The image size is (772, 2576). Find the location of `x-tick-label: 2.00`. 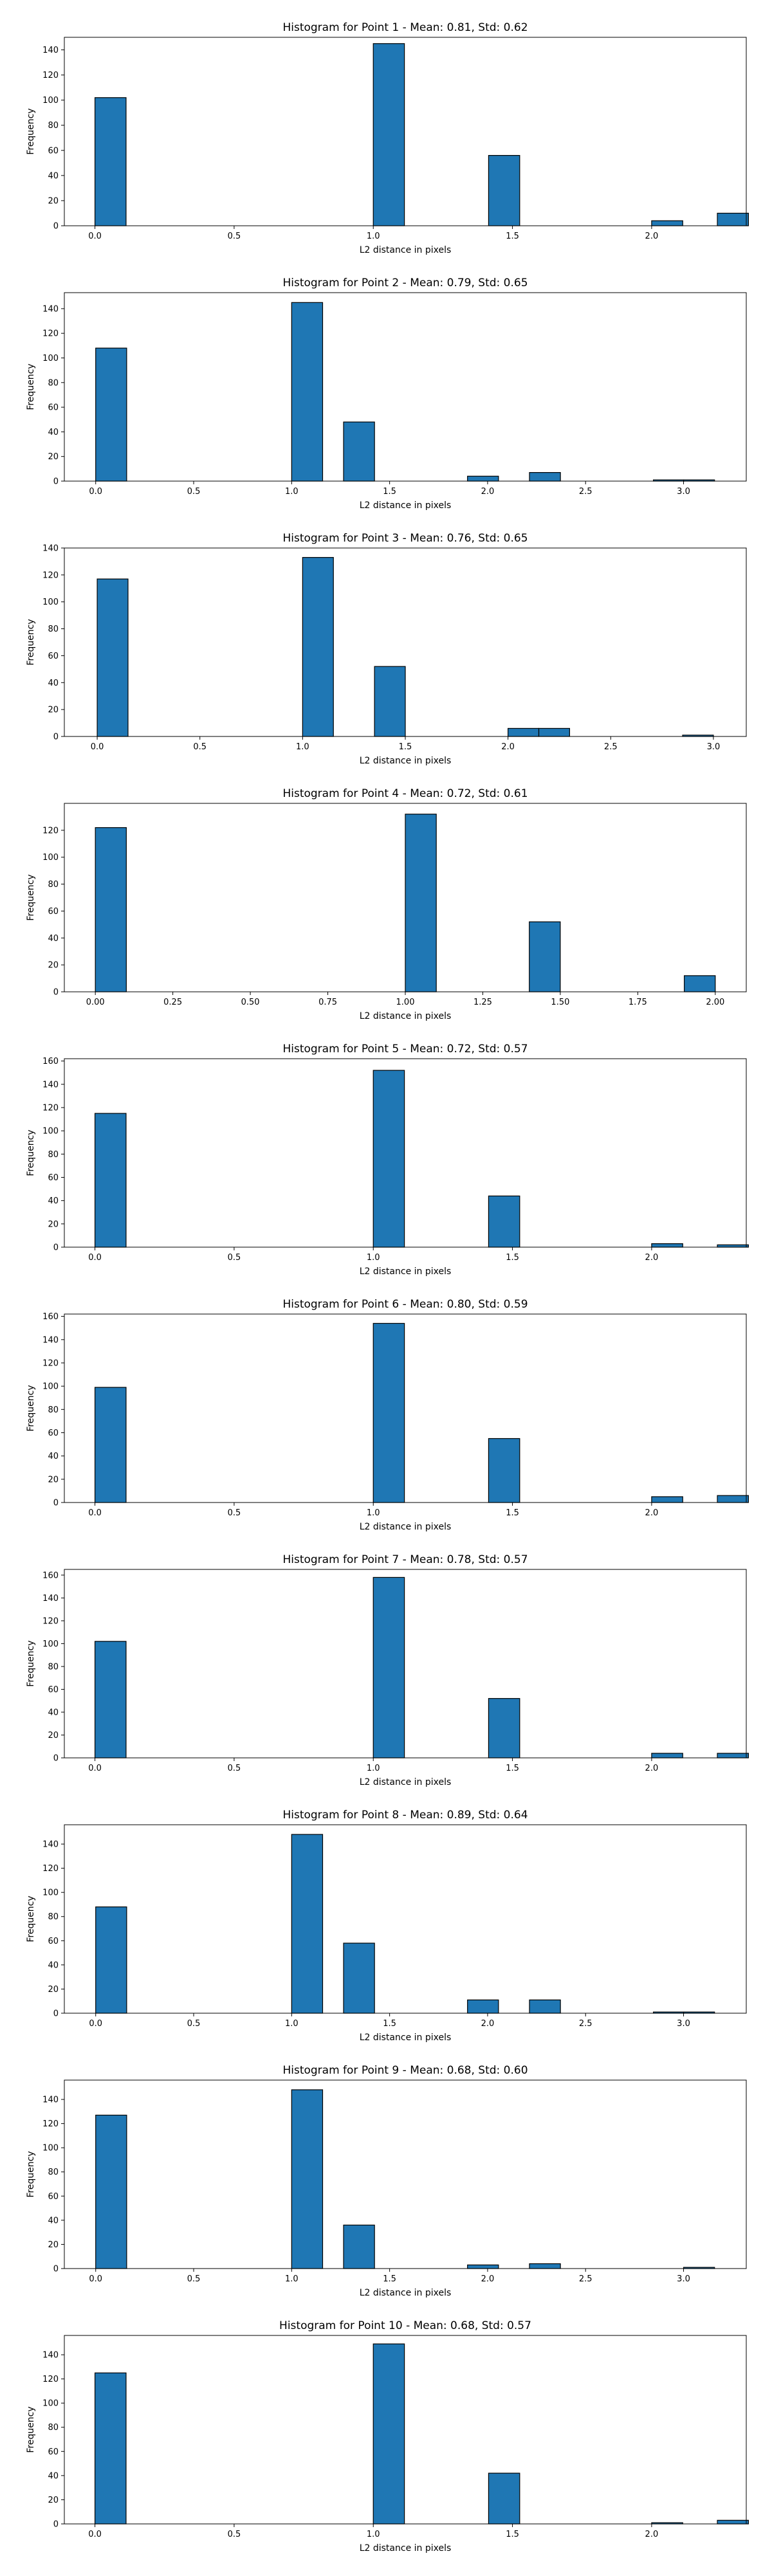

x-tick-label: 2.00 is located at coordinates (715, 1002).